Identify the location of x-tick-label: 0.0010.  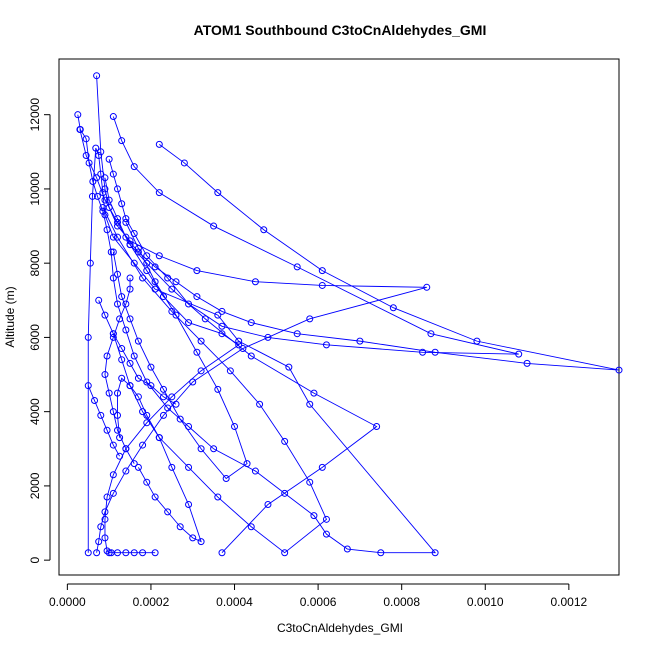
(485, 602).